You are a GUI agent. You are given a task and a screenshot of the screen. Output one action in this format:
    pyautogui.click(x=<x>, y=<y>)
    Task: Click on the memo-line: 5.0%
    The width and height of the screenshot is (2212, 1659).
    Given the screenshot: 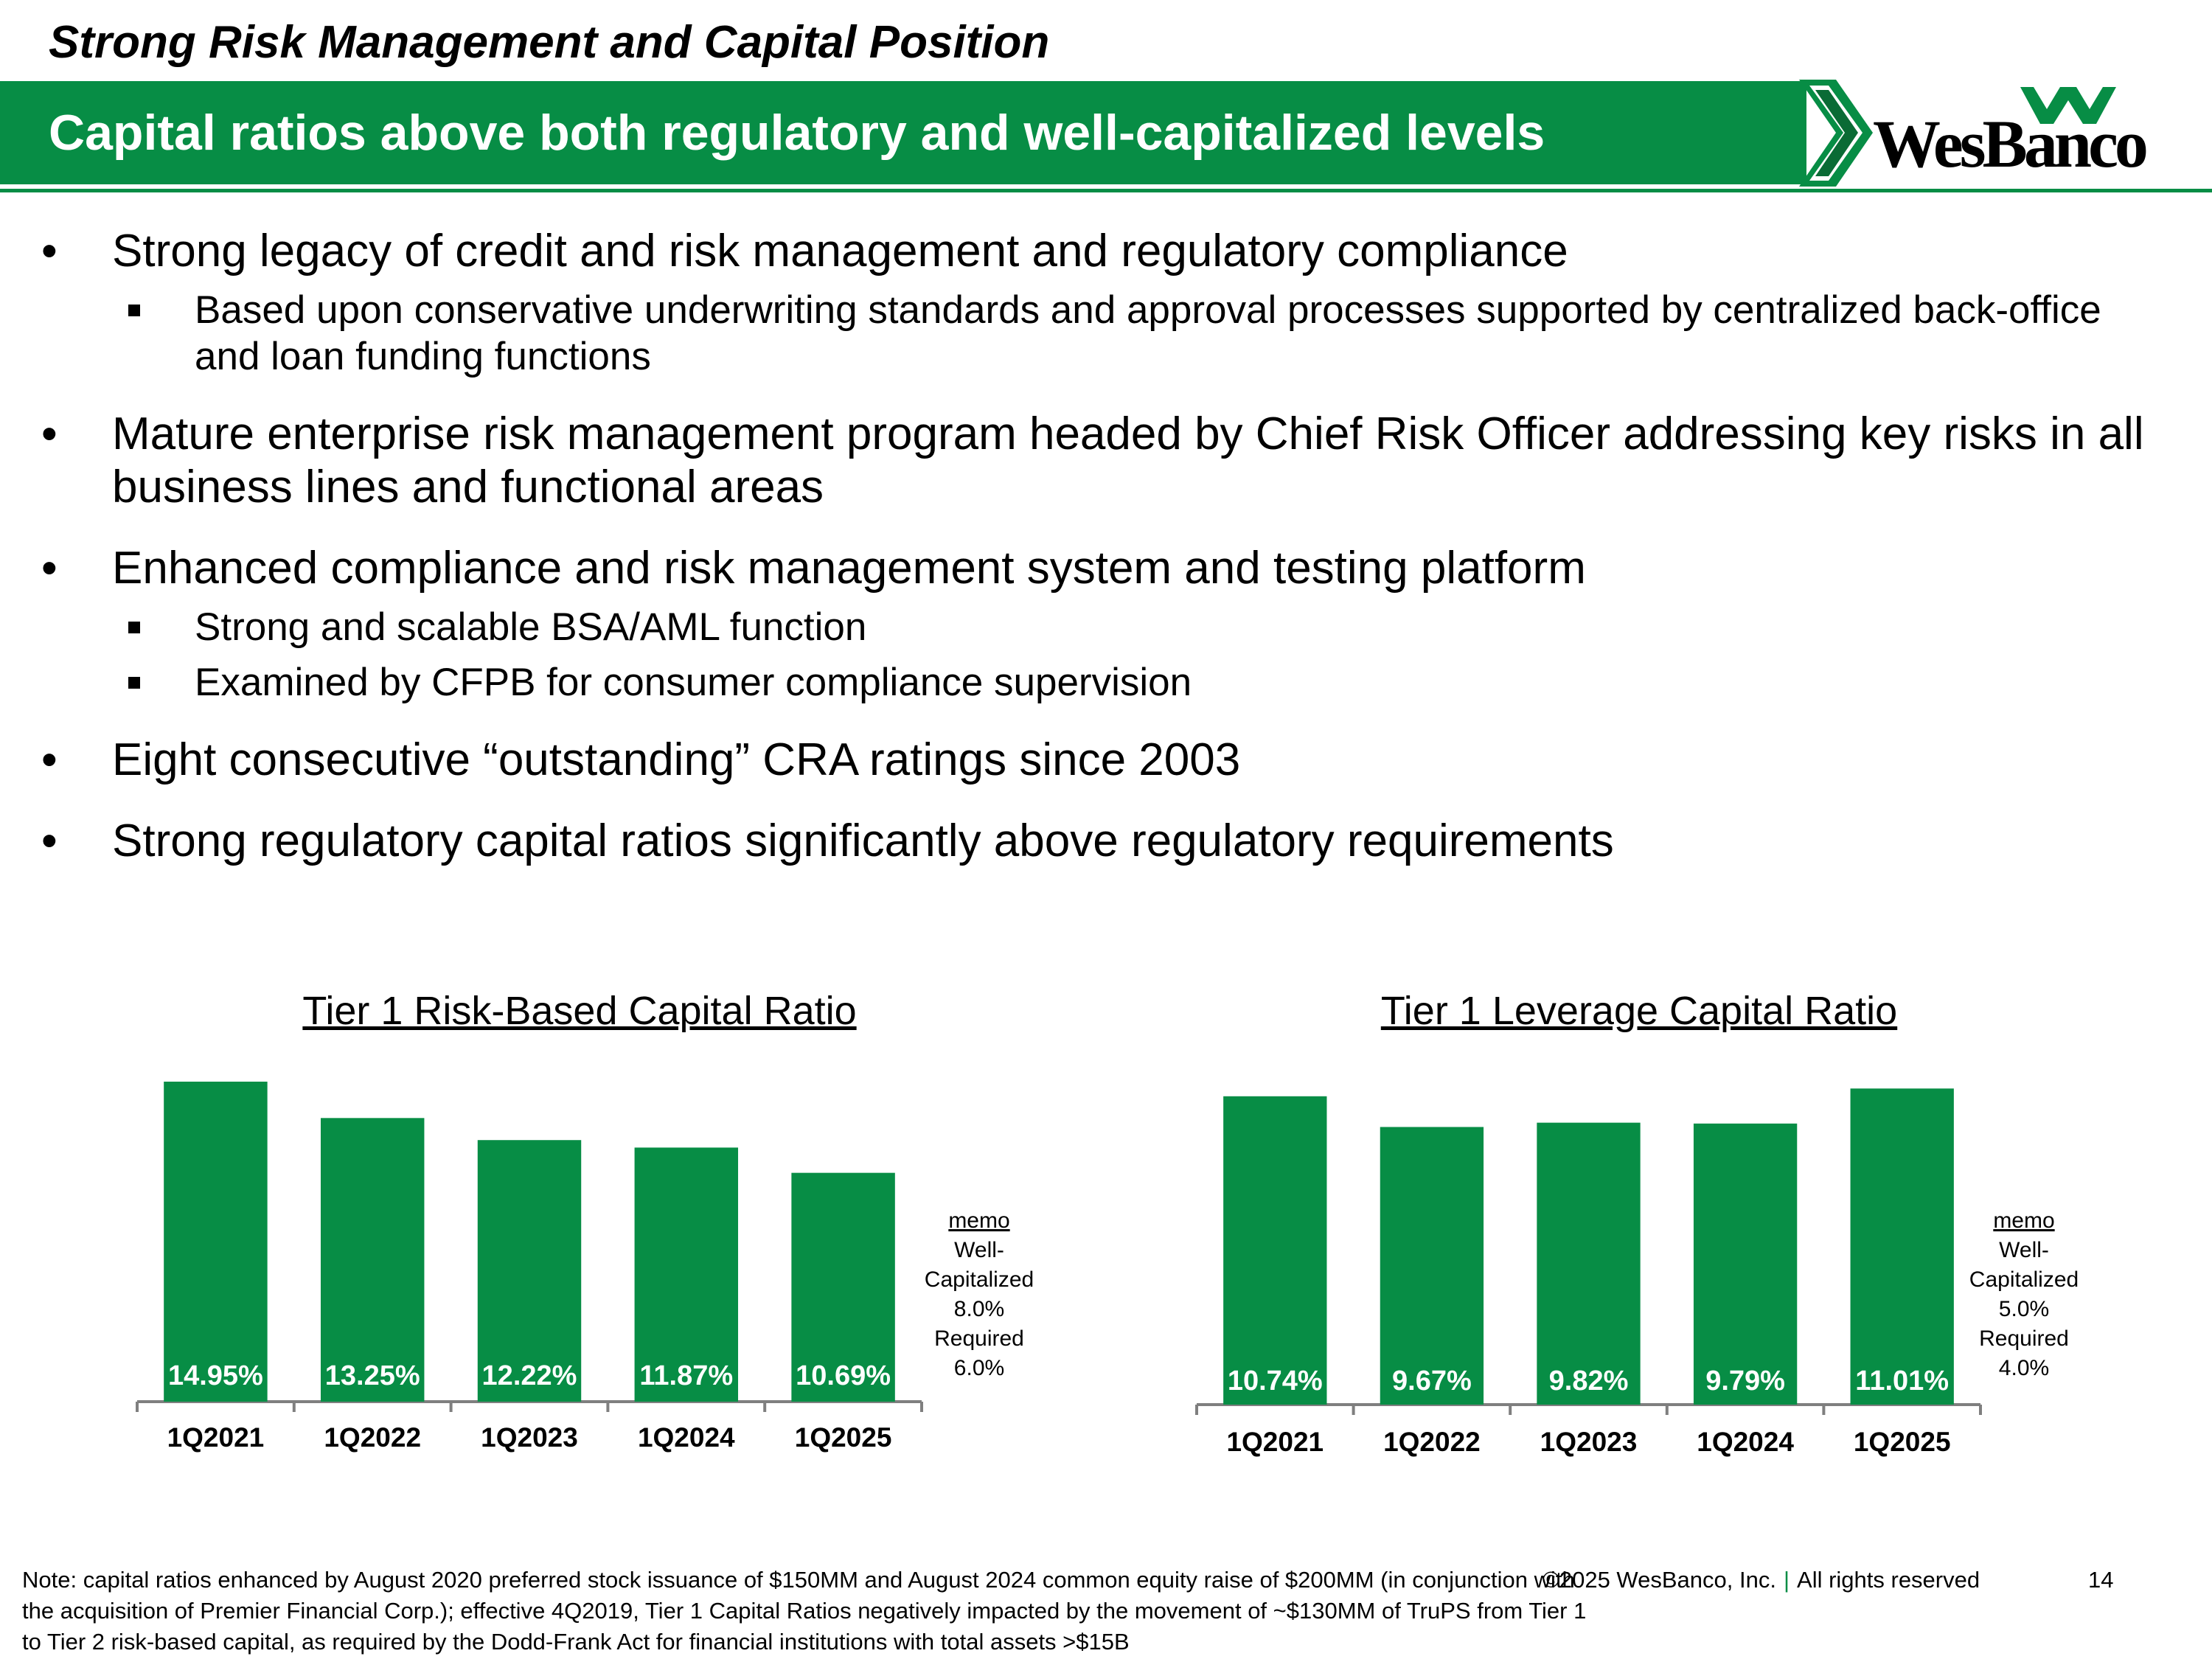 What is the action you would take?
    pyautogui.click(x=2024, y=1309)
    